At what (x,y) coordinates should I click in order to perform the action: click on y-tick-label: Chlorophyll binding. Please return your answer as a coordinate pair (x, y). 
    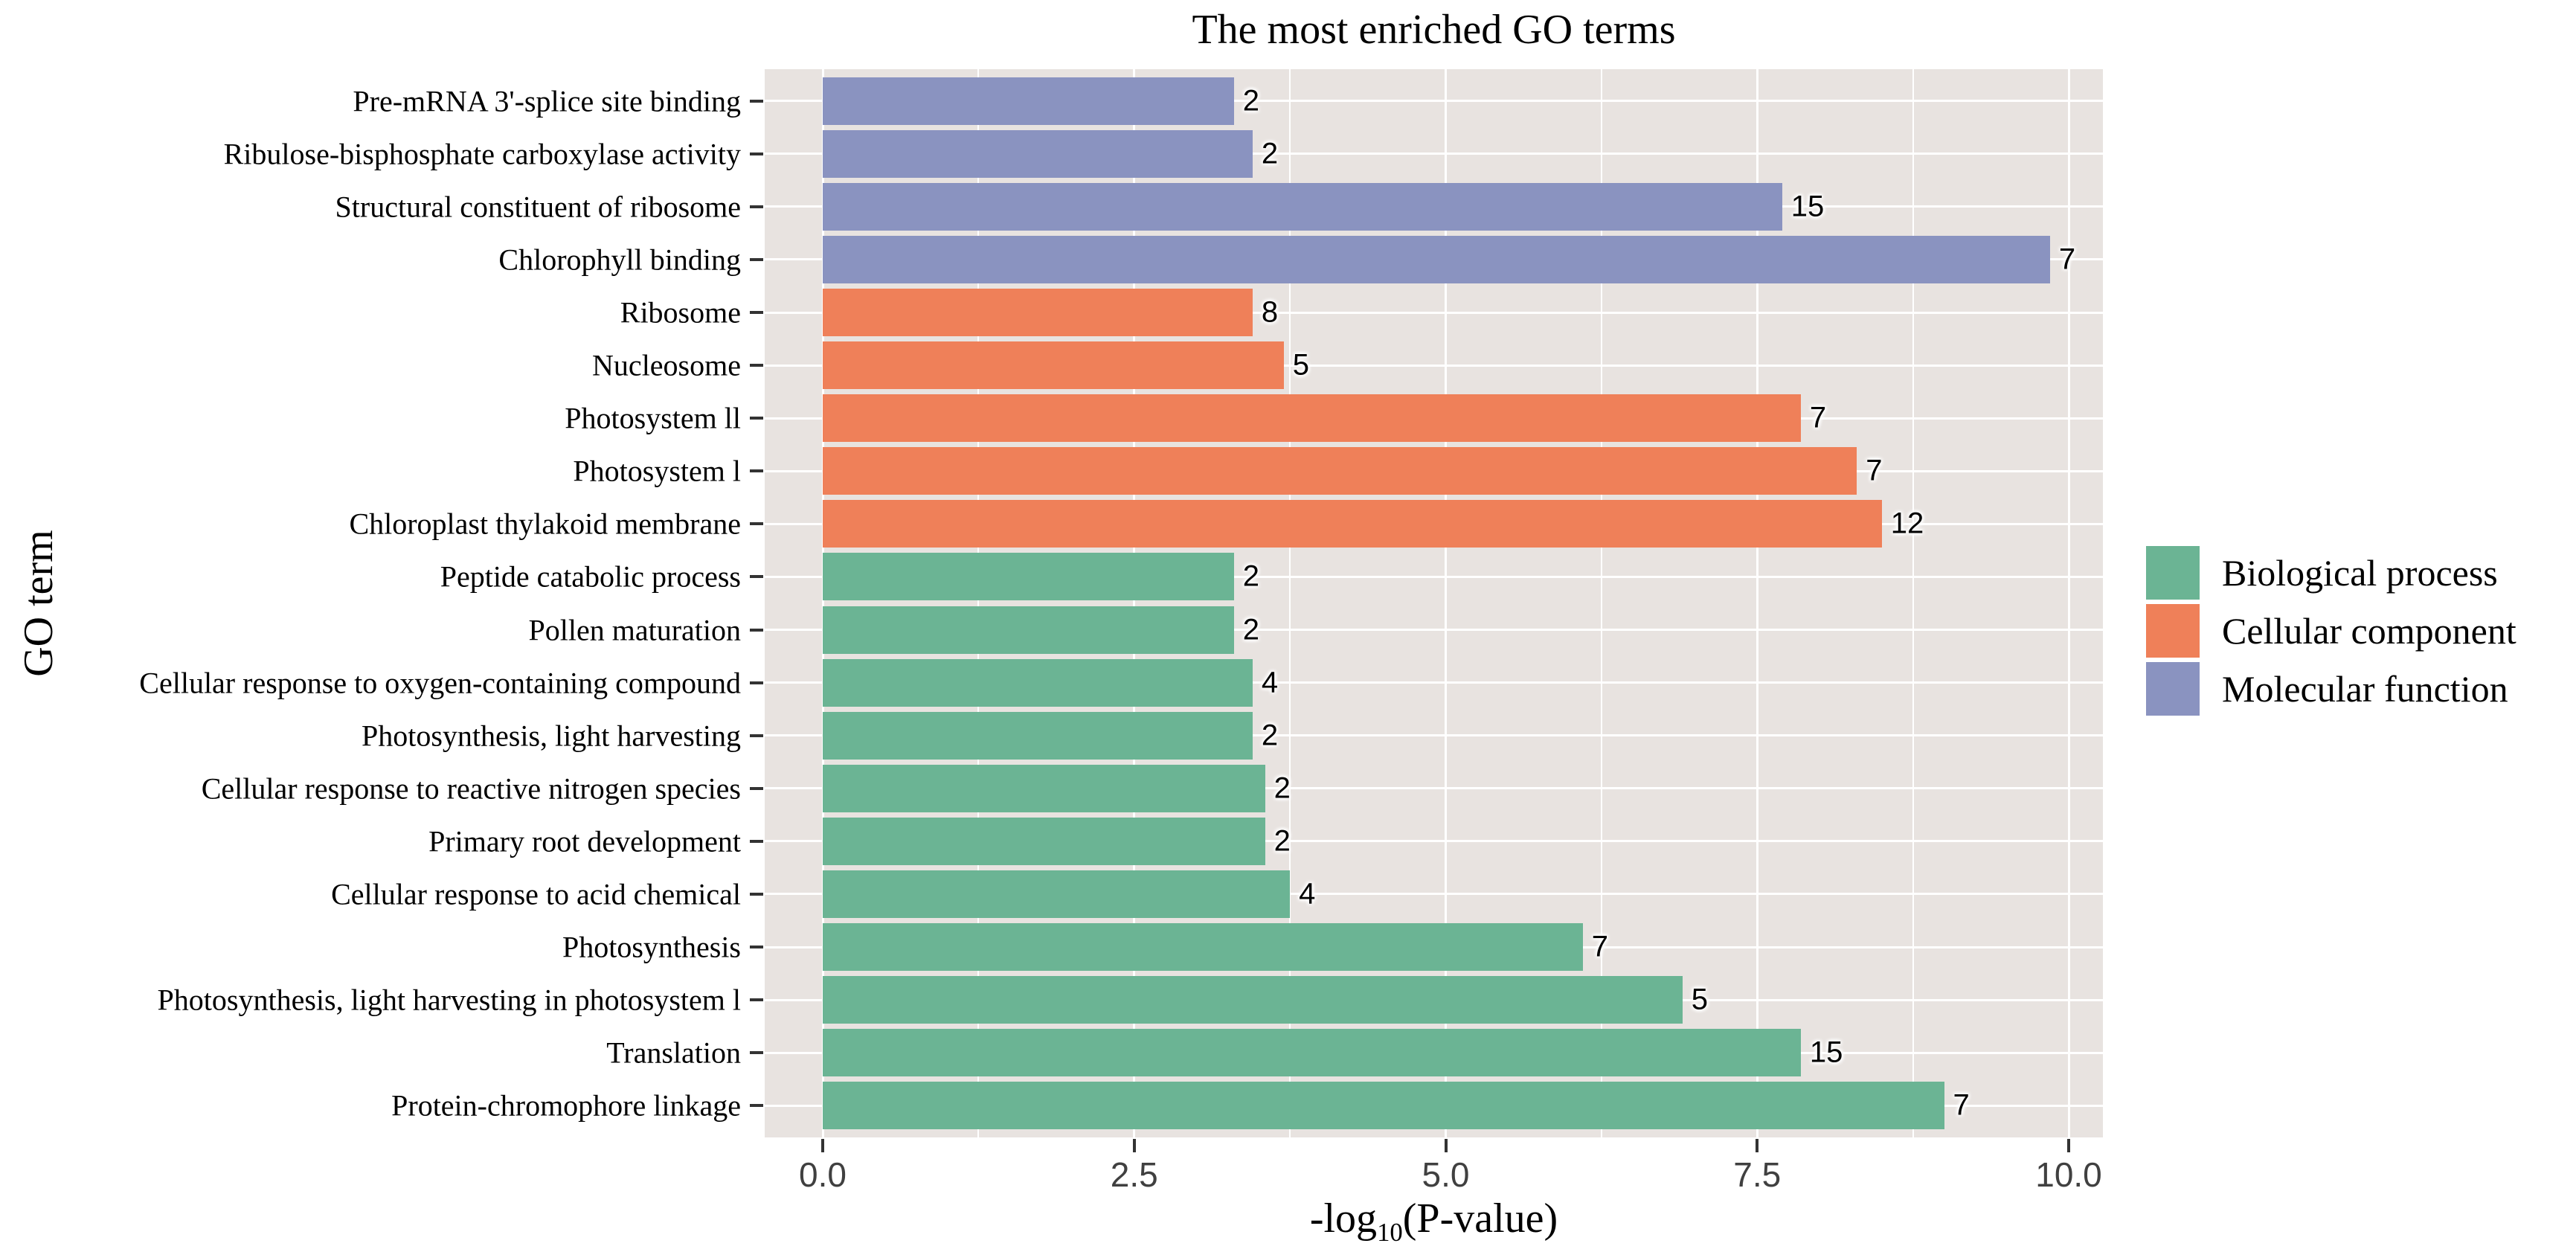
    Looking at the image, I should click on (619, 260).